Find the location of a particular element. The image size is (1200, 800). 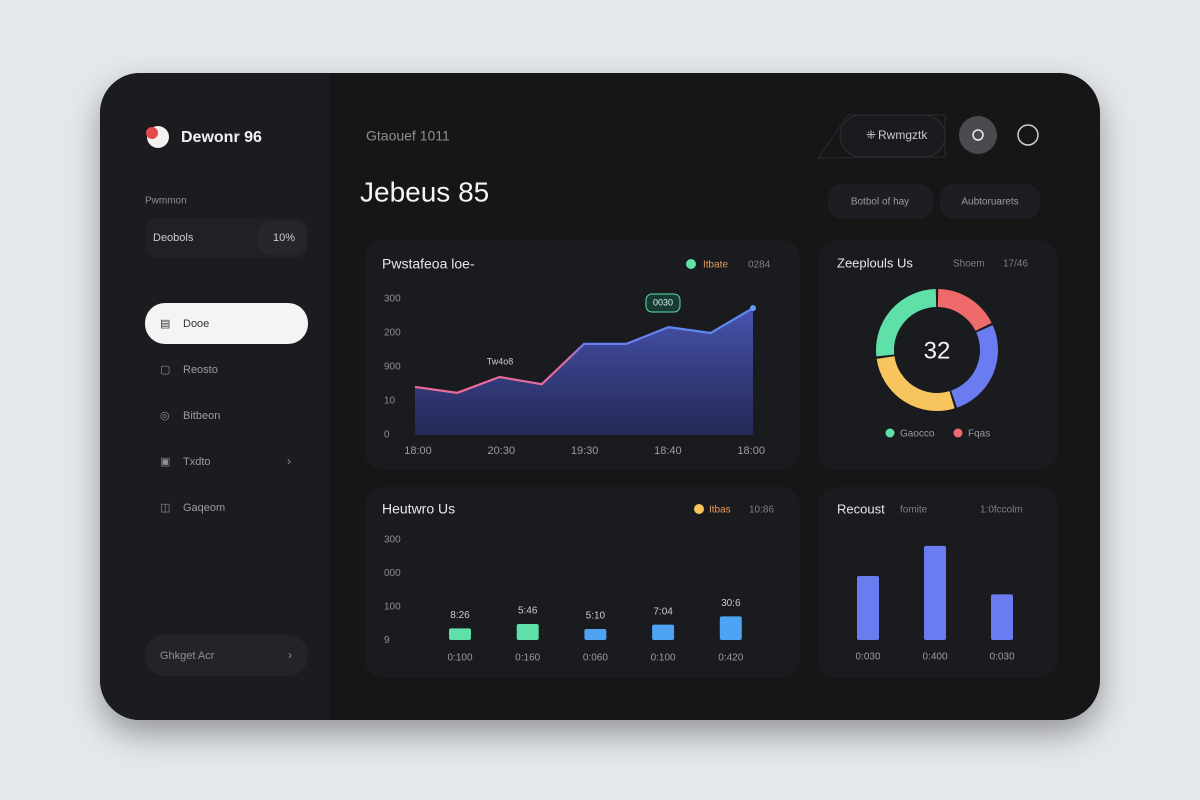

x-tick-label: 0:420 is located at coordinates (730, 658).